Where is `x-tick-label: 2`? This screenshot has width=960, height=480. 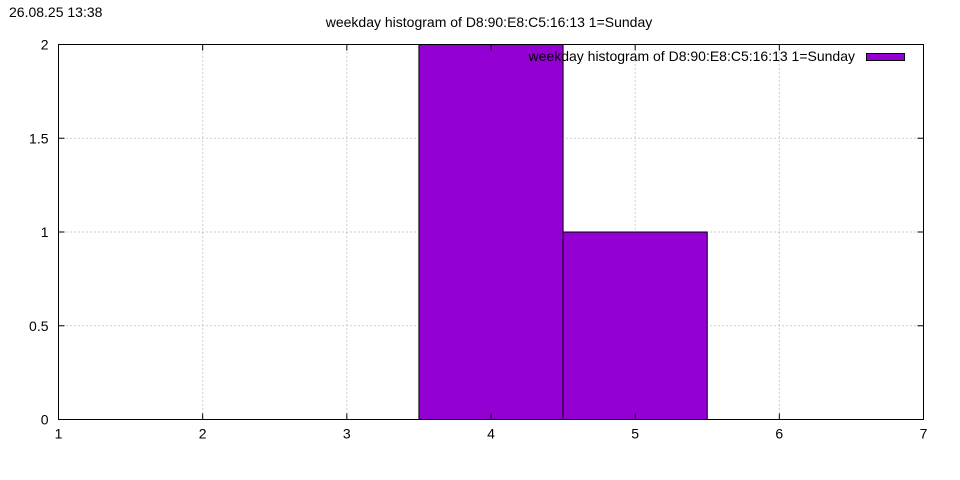
x-tick-label: 2 is located at coordinates (203, 434).